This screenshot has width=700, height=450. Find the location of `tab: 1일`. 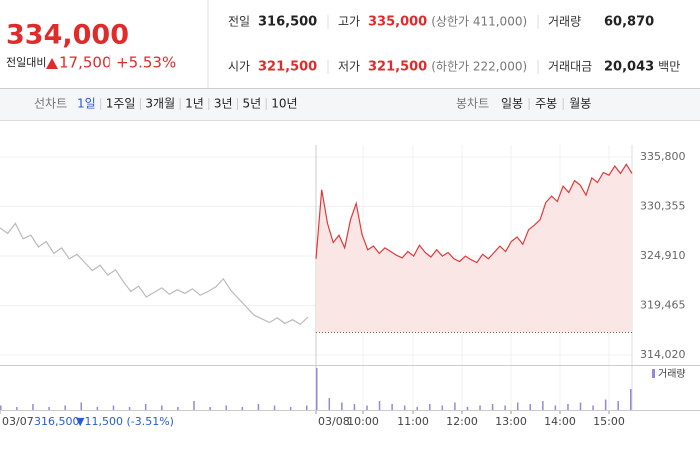

tab: 1일 is located at coordinates (86, 104).